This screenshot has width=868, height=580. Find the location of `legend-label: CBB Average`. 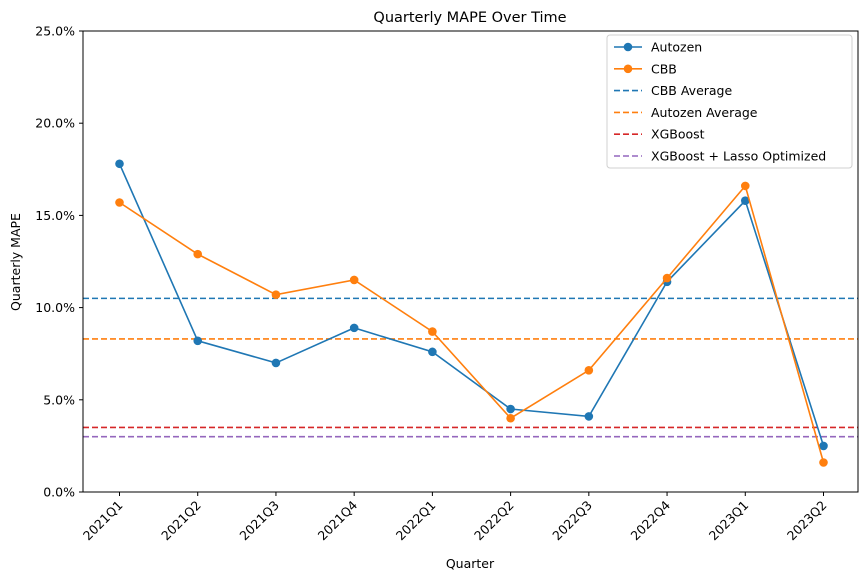

legend-label: CBB Average is located at coordinates (691, 90).